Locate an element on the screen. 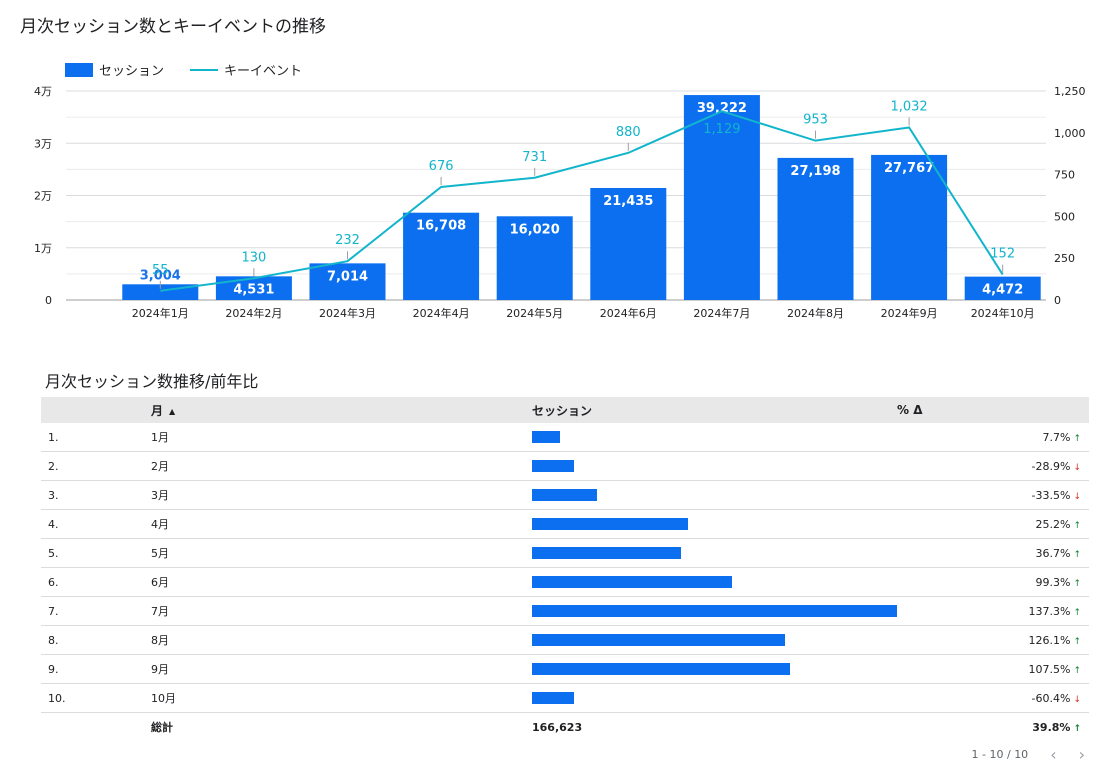 Image resolution: width=1105 pixels, height=779 pixels. sort-ascending-icon: ▲ is located at coordinates (172, 411).